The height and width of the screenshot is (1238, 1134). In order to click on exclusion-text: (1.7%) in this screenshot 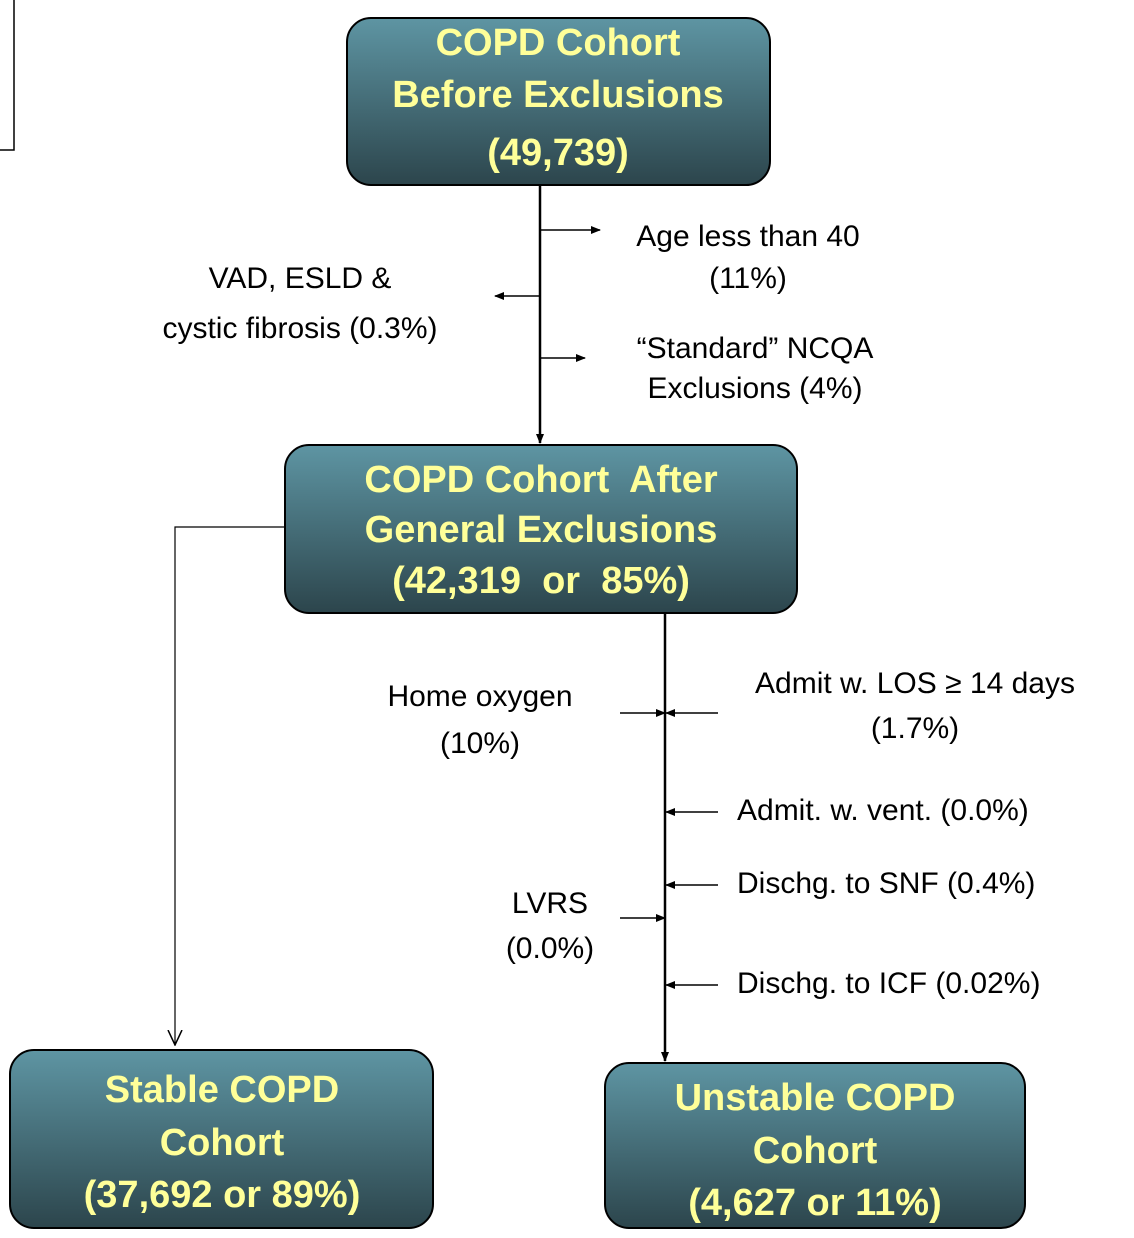, I will do `click(915, 728)`.